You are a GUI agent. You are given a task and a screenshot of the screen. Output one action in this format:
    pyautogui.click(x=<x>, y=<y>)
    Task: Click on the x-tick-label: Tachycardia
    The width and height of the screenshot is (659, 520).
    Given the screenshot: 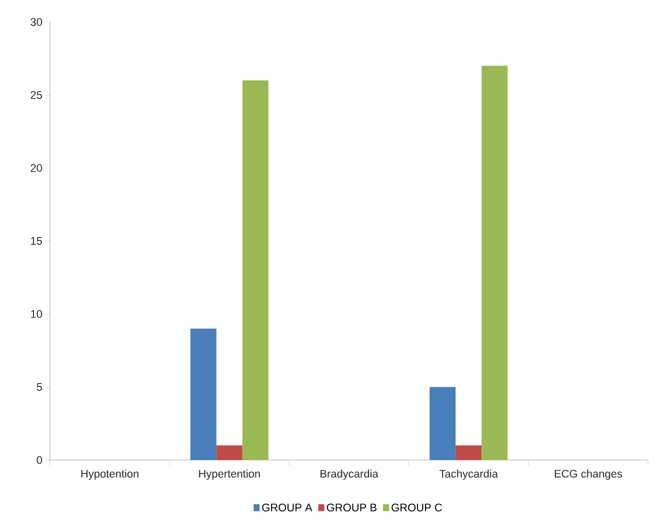 What is the action you would take?
    pyautogui.click(x=469, y=475)
    